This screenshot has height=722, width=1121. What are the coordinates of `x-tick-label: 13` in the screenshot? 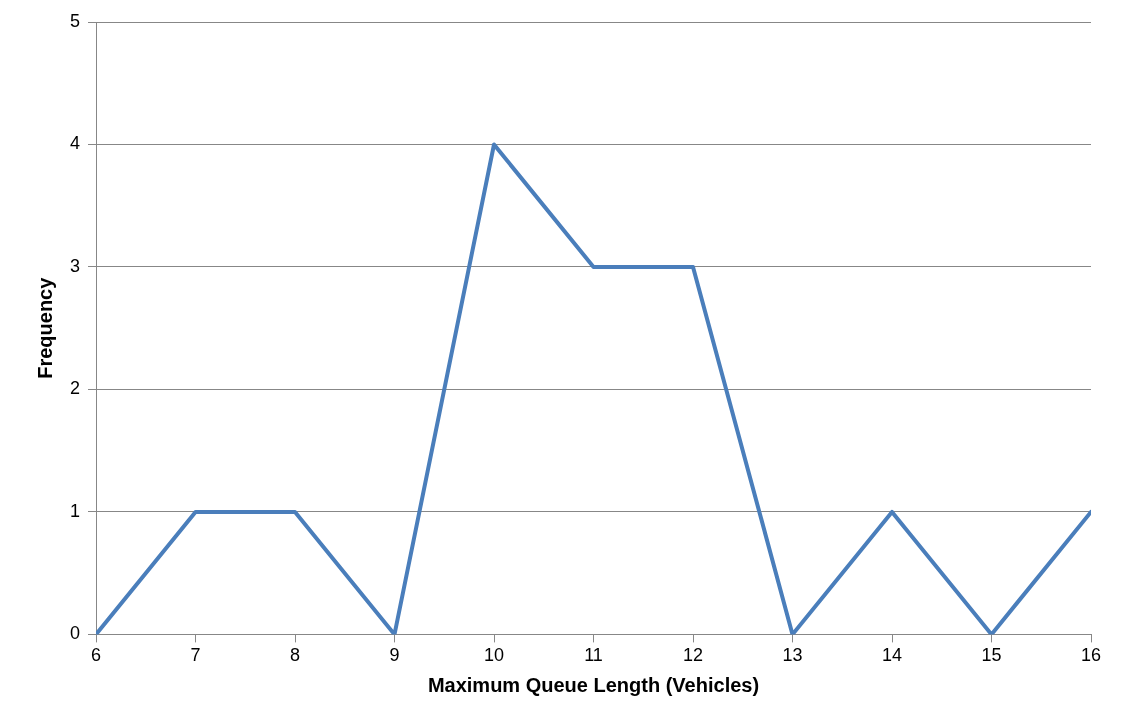 It's located at (792, 655).